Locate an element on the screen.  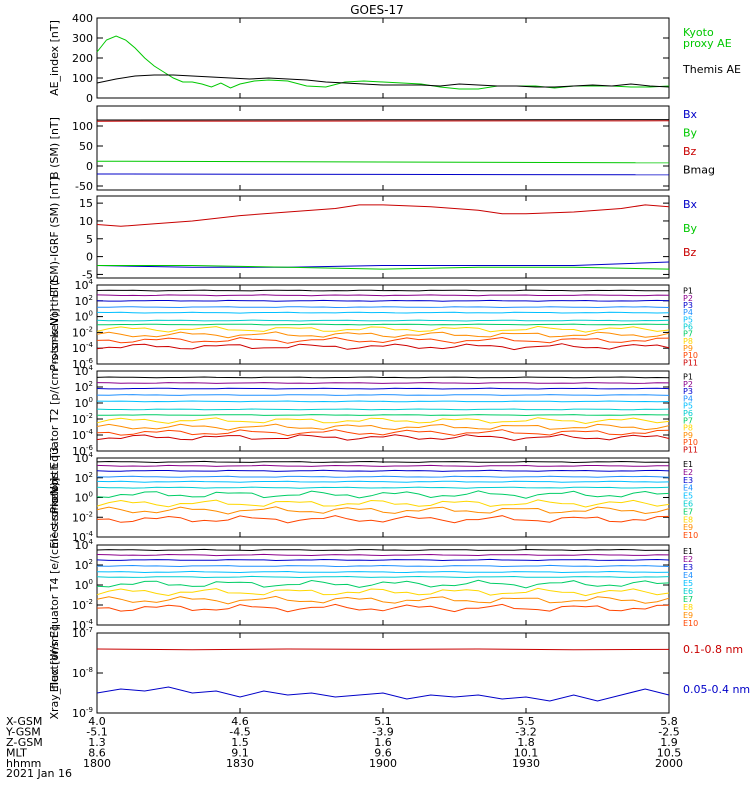
ephemeris-value: -5.1 is located at coordinates (96, 732).